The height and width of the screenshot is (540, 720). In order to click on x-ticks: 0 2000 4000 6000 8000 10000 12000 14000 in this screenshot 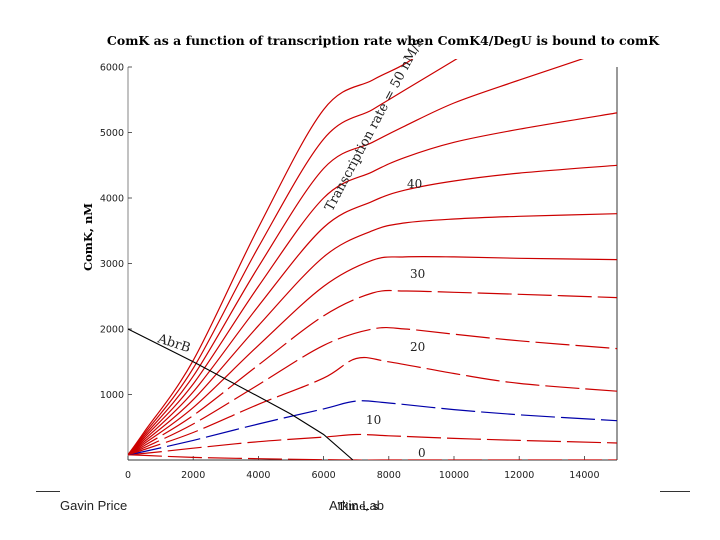, I will do `click(362, 468)`.